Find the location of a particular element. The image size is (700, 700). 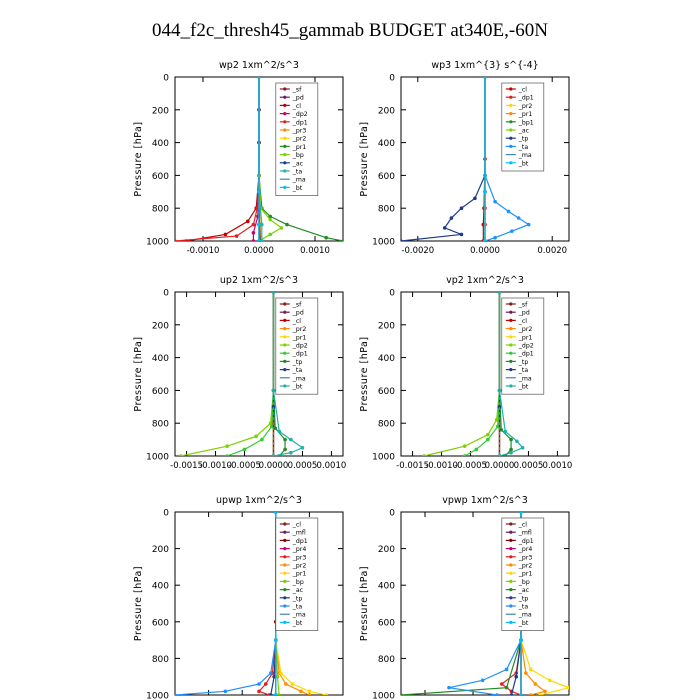

plot-frame is located at coordinates (485, 374).